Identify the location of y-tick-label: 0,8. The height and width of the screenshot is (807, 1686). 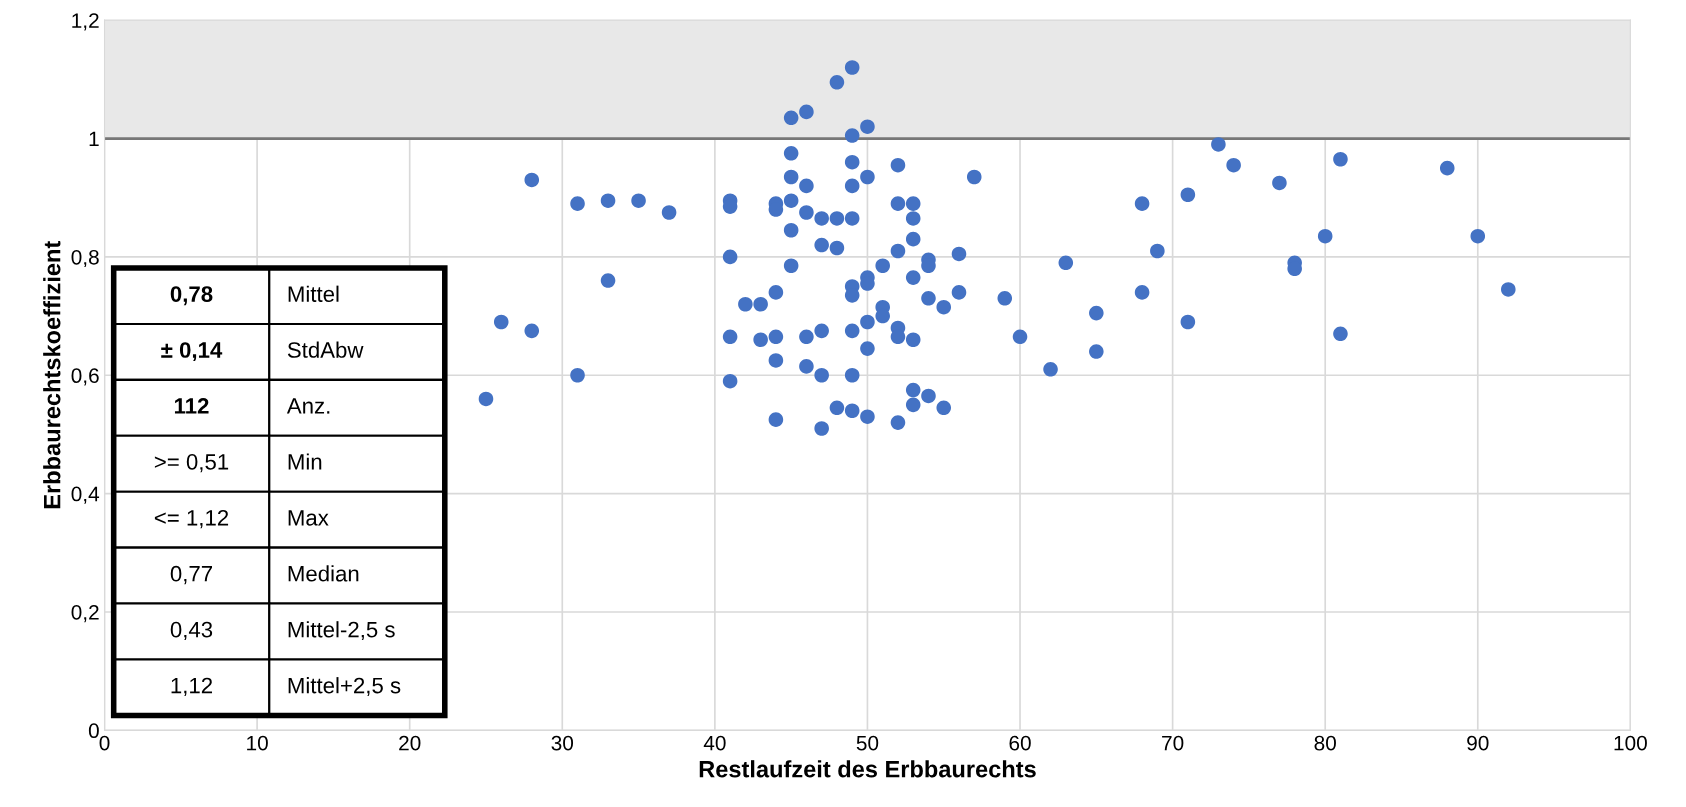
(85, 258).